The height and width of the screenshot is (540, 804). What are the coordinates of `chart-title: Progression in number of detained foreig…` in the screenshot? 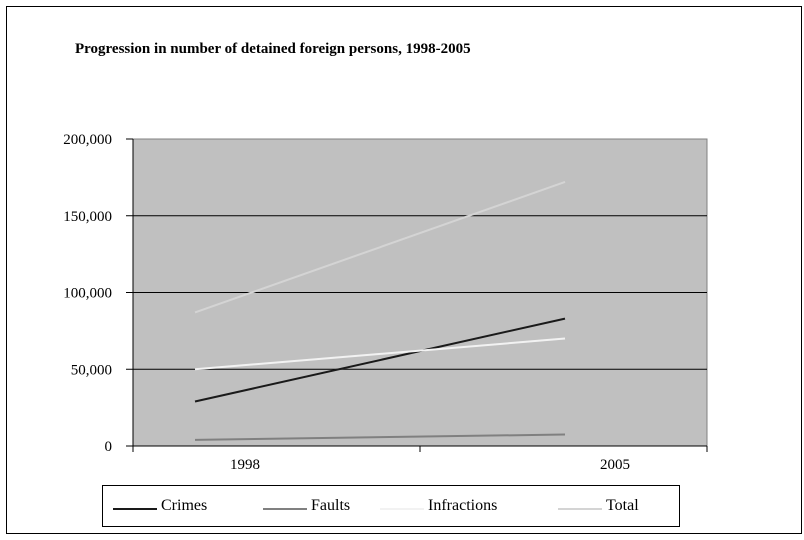 It's located at (273, 49).